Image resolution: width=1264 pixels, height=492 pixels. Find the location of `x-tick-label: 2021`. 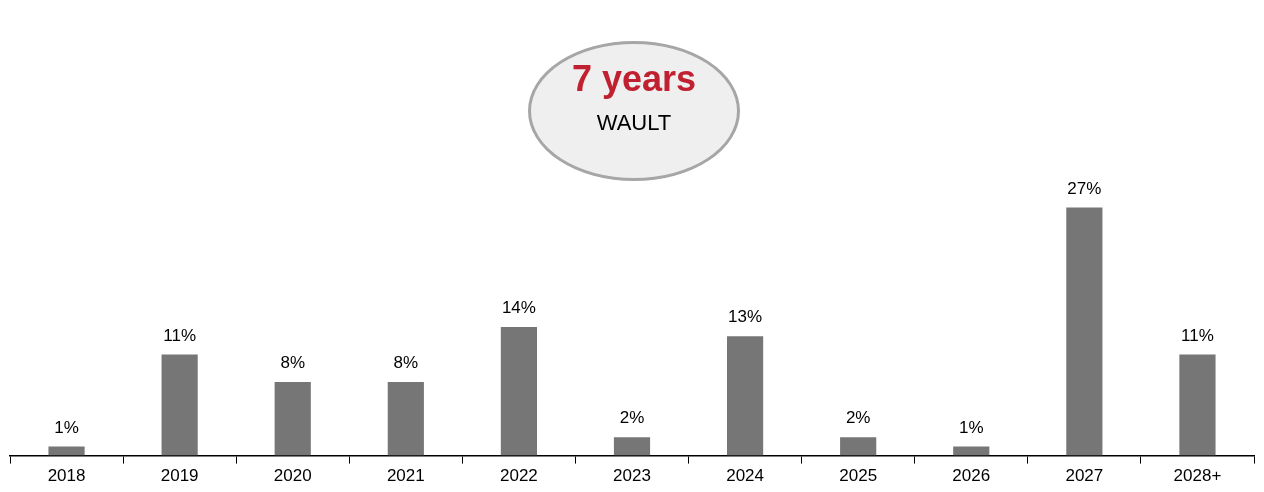

x-tick-label: 2021 is located at coordinates (405, 476).